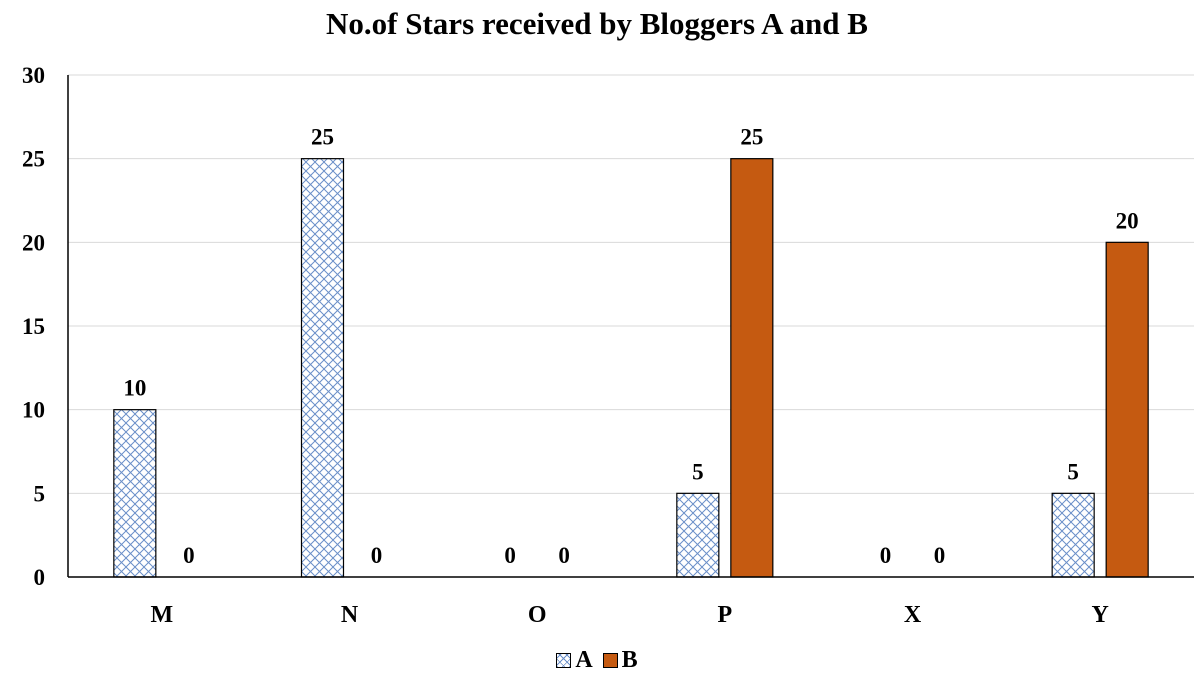  Describe the element at coordinates (33, 75) in the screenshot. I see `y-tick-label: 30` at that location.